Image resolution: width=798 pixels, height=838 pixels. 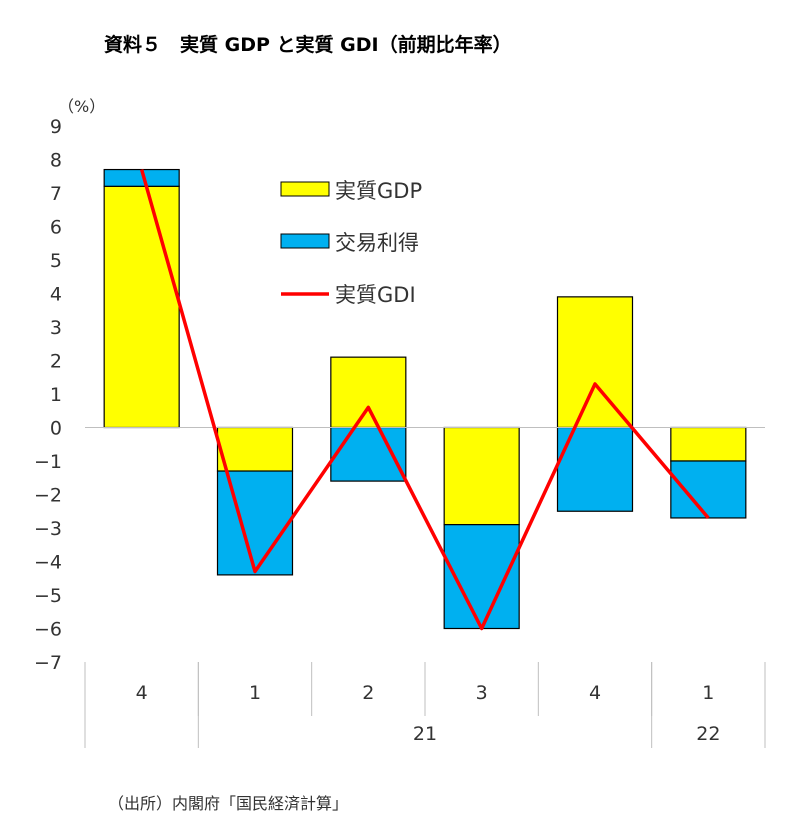 I want to click on y-tick-label: 8, so click(x=56, y=161).